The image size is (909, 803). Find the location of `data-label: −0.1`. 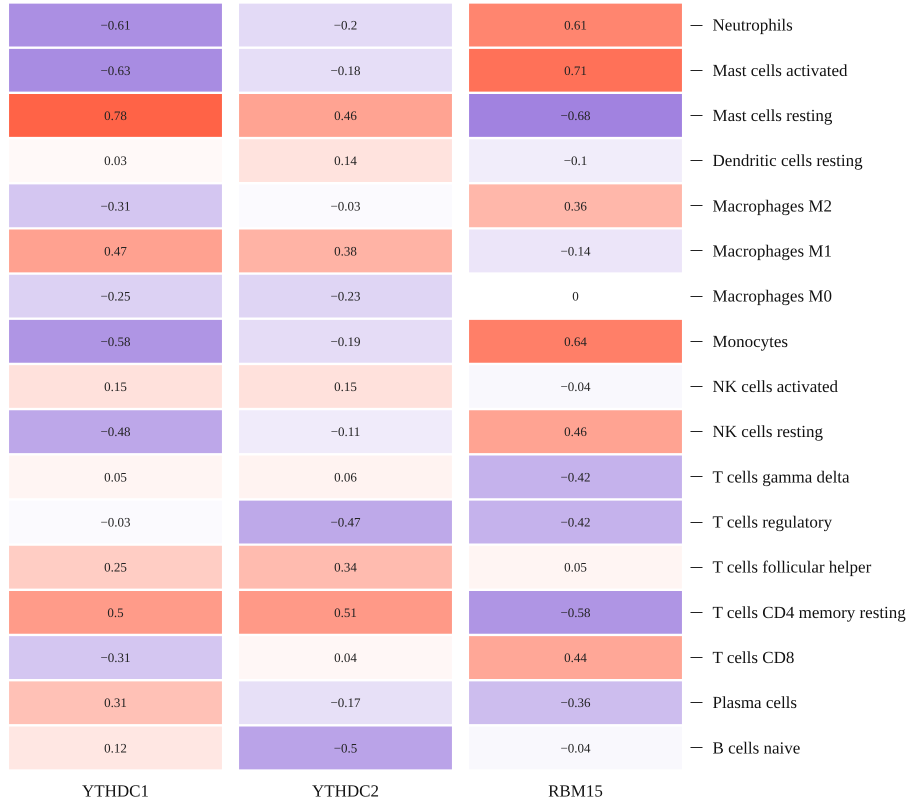

data-label: −0.1 is located at coordinates (576, 160).